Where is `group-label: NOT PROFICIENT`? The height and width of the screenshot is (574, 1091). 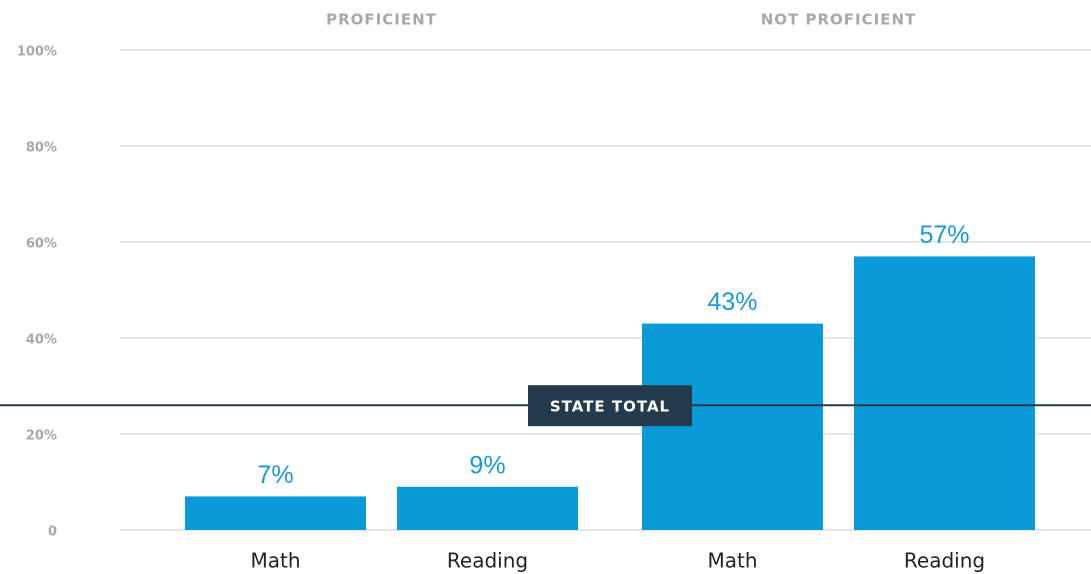 group-label: NOT PROFICIENT is located at coordinates (839, 20).